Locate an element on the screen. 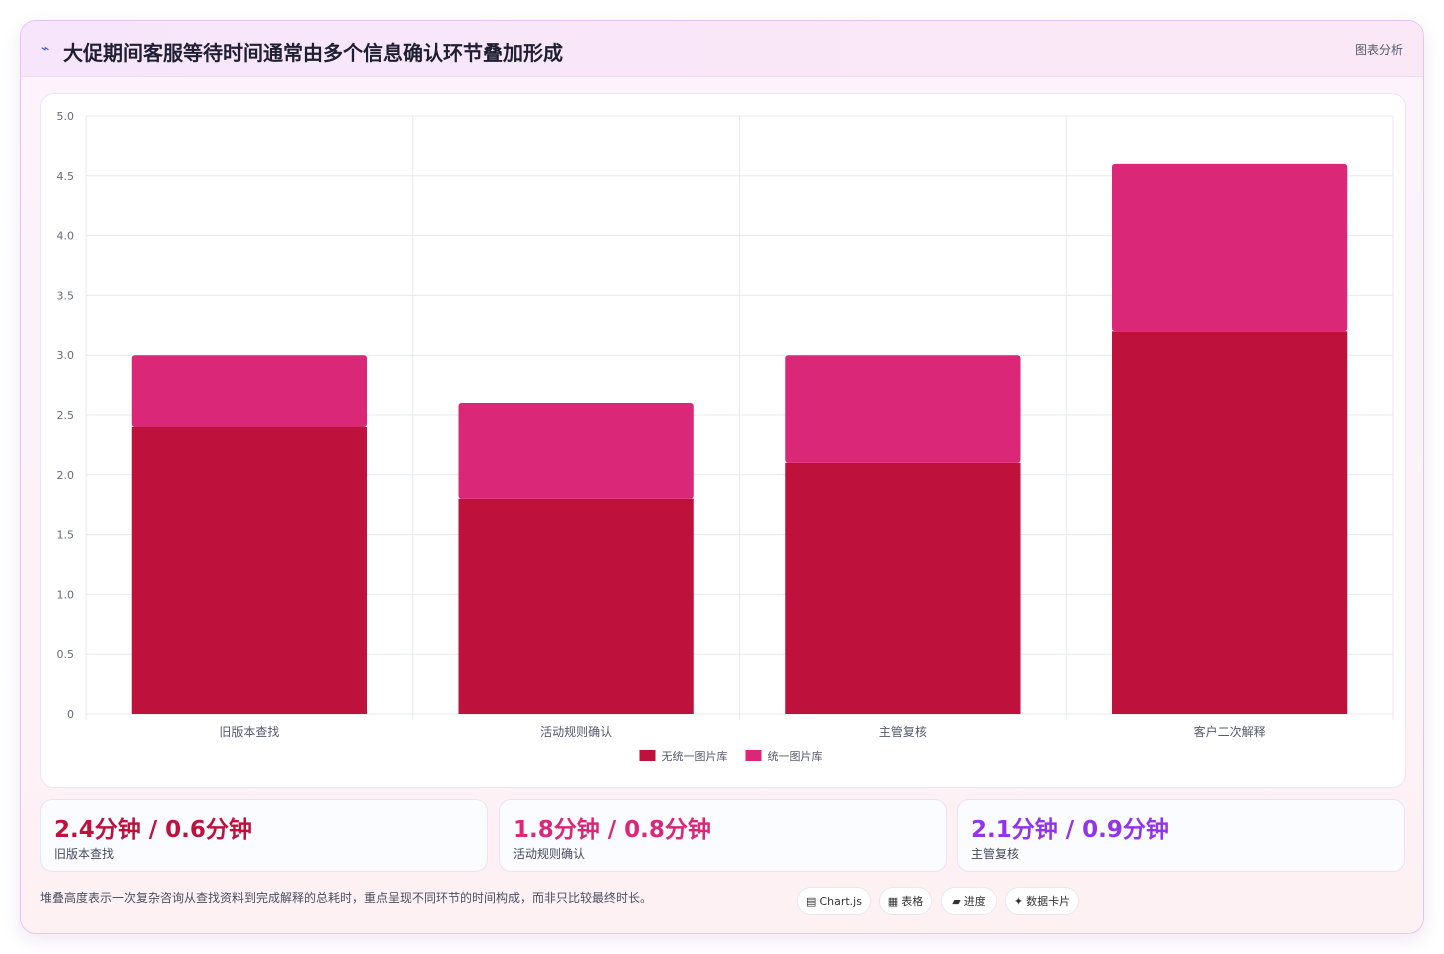 This screenshot has width=1444, height=954. table-icon: ▦ is located at coordinates (893, 901).